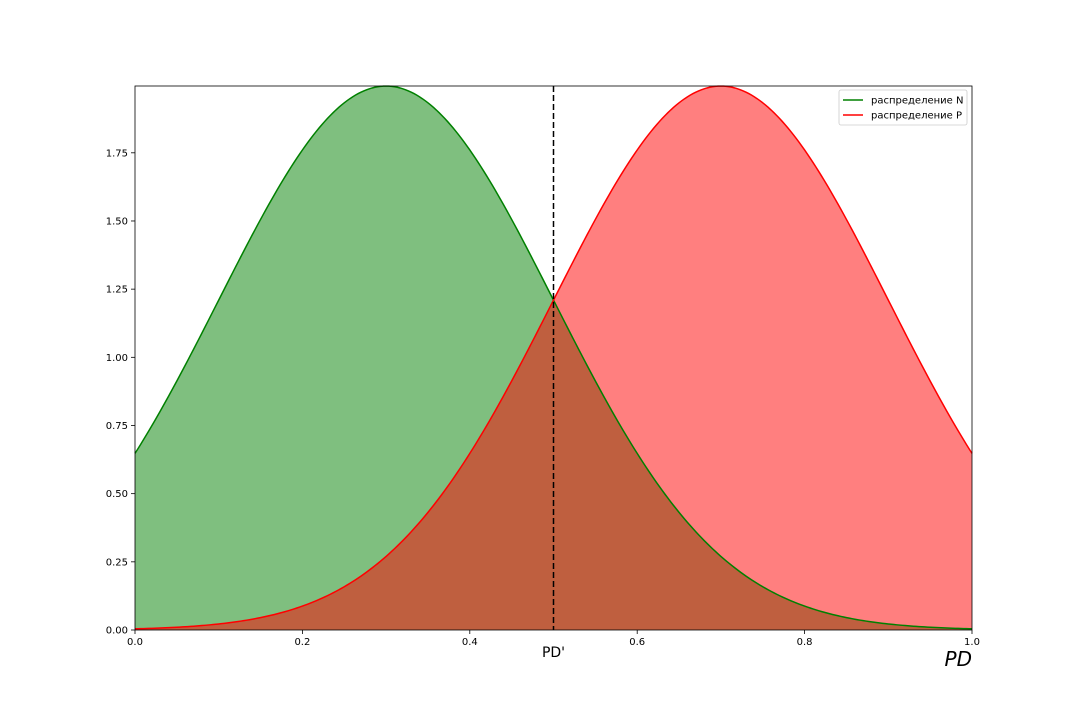 This screenshot has width=1080, height=720. Describe the element at coordinates (917, 101) in the screenshot. I see `legend-label: распределение N` at that location.